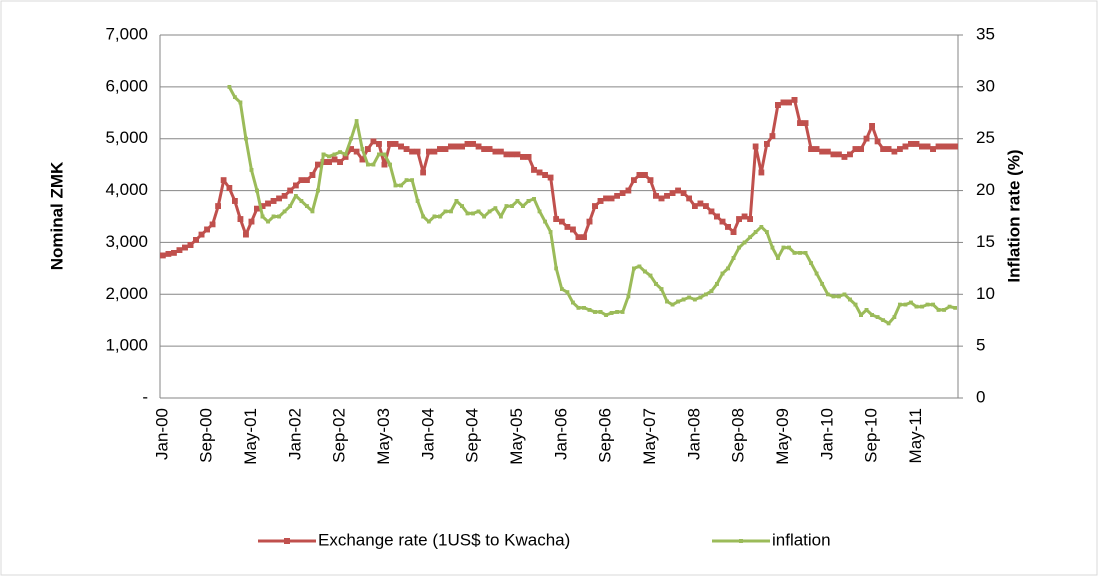  What do you see at coordinates (444, 539) in the screenshot?
I see `legend-label: Exchange rate (1US$ to Kwacha)` at bounding box center [444, 539].